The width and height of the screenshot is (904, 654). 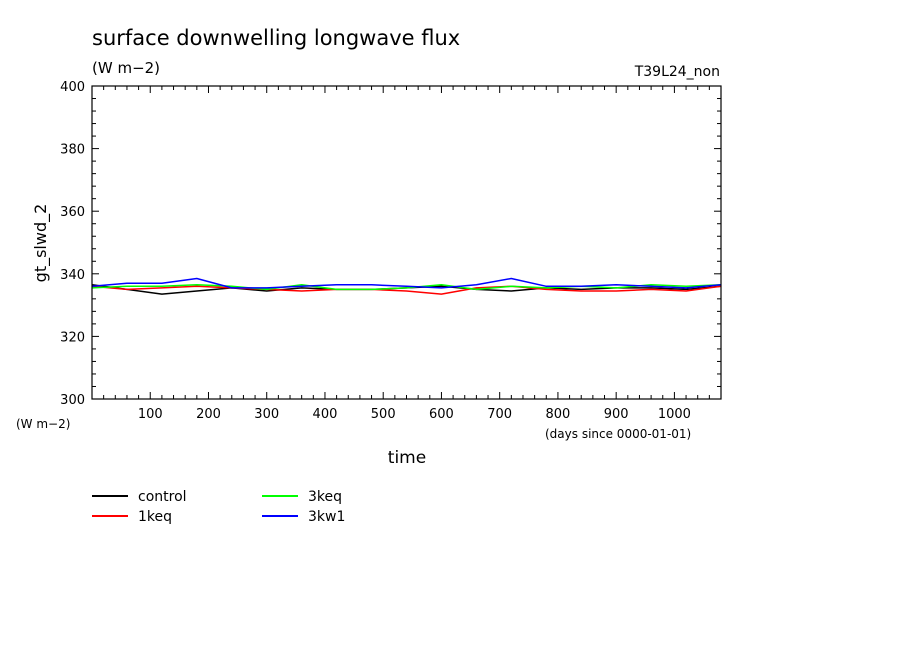 I want to click on series-line-3keq, so click(x=406, y=287).